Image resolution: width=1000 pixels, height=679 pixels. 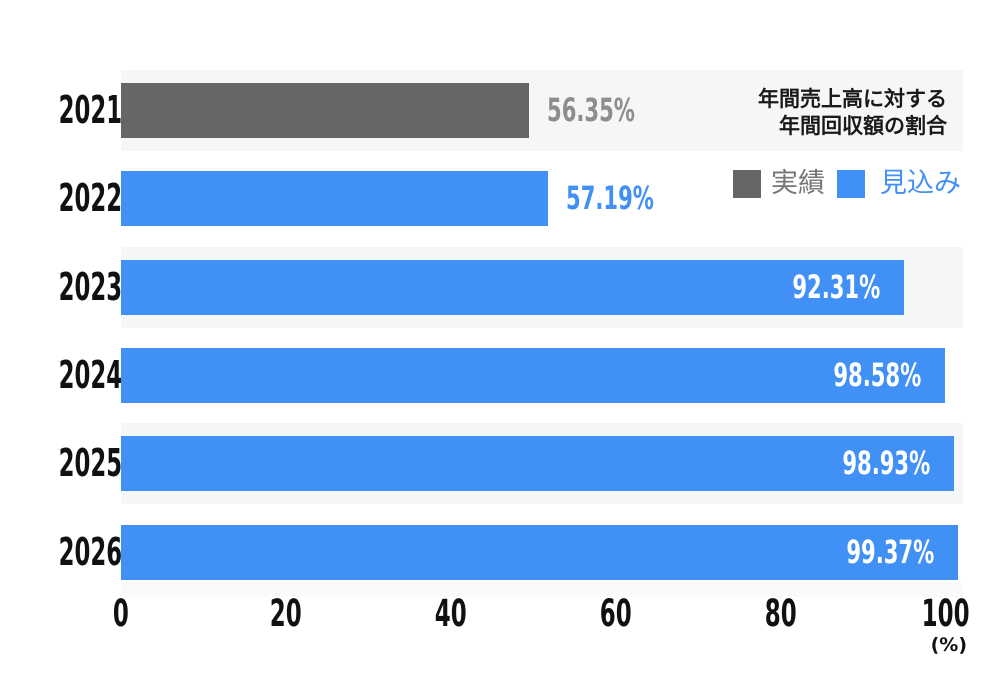 What do you see at coordinates (73, 375) in the screenshot?
I see `category-label-row-4: 2024.2` at bounding box center [73, 375].